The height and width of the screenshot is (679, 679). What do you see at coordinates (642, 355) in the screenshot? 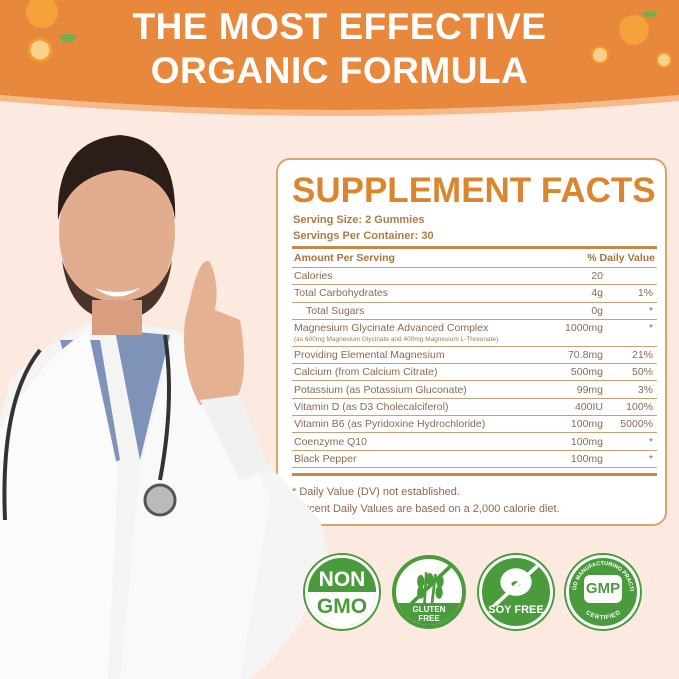
I see `nutrient-dv: 21%` at bounding box center [642, 355].